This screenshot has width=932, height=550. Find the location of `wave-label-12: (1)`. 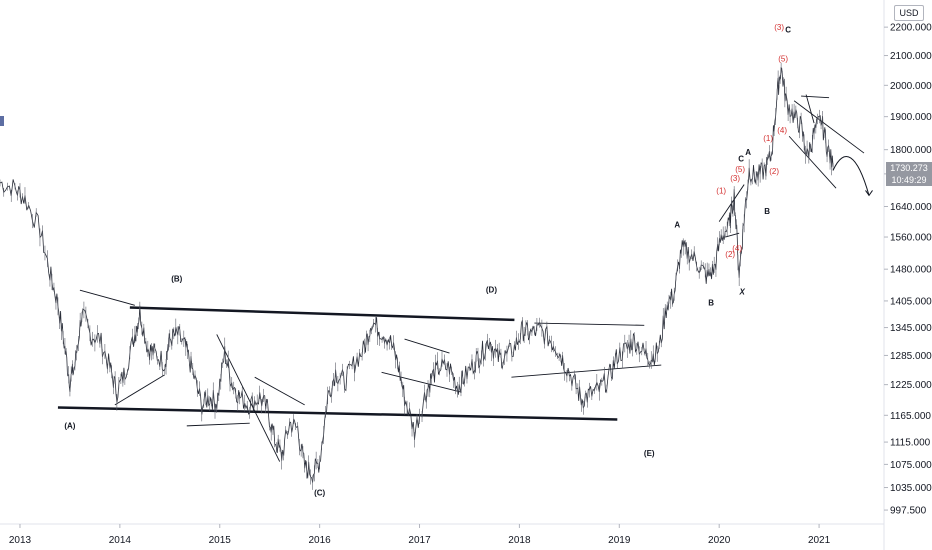

wave-label-12: (1) is located at coordinates (721, 191).